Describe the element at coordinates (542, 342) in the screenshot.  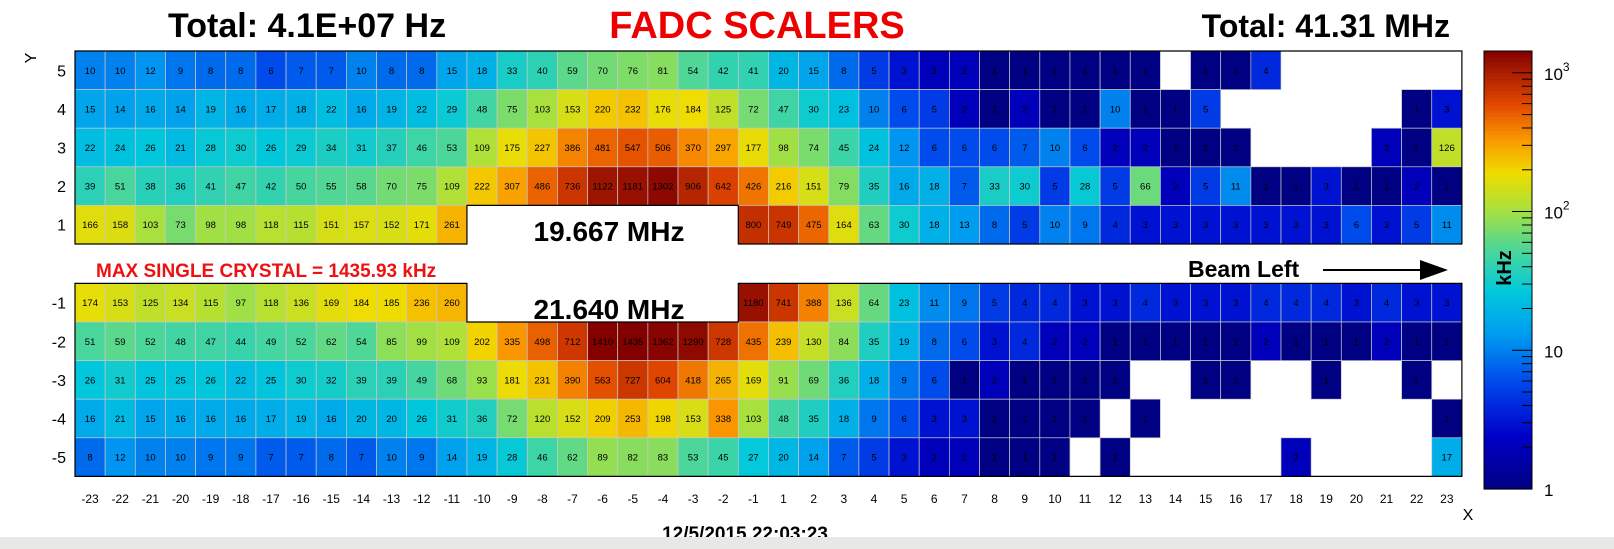
I see `cell-value-label: 498` at that location.